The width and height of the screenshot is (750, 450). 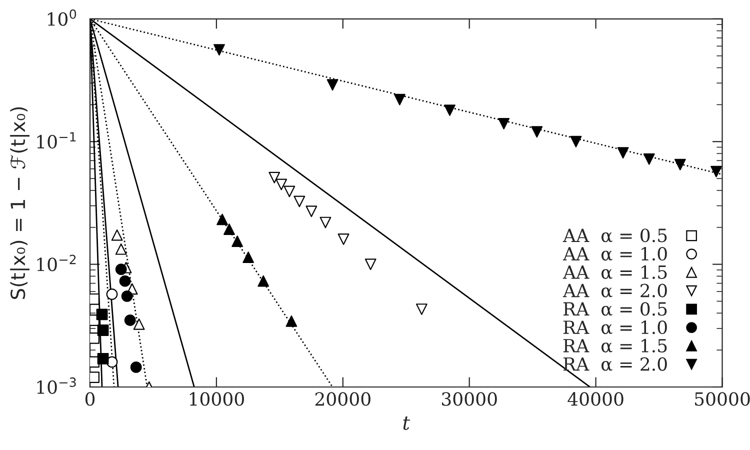 I want to click on legend-label: RA α = 0.5, so click(x=615, y=309).